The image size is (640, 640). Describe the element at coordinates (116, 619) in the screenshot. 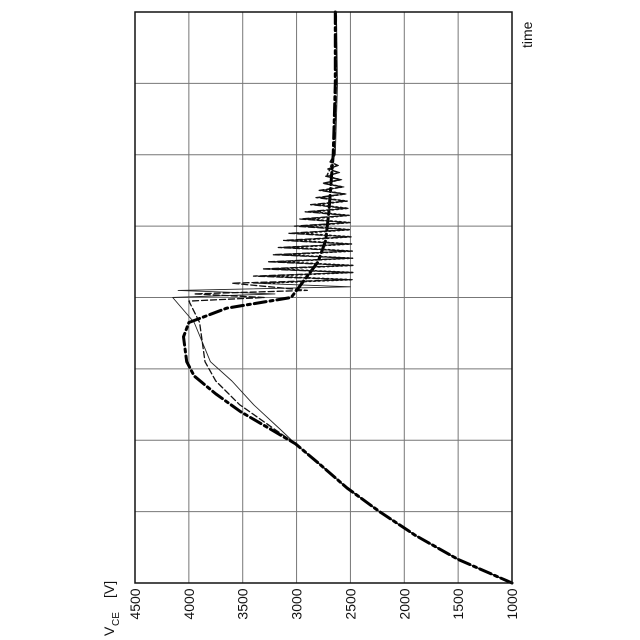

I see `v-axis-label-sub: CE` at that location.